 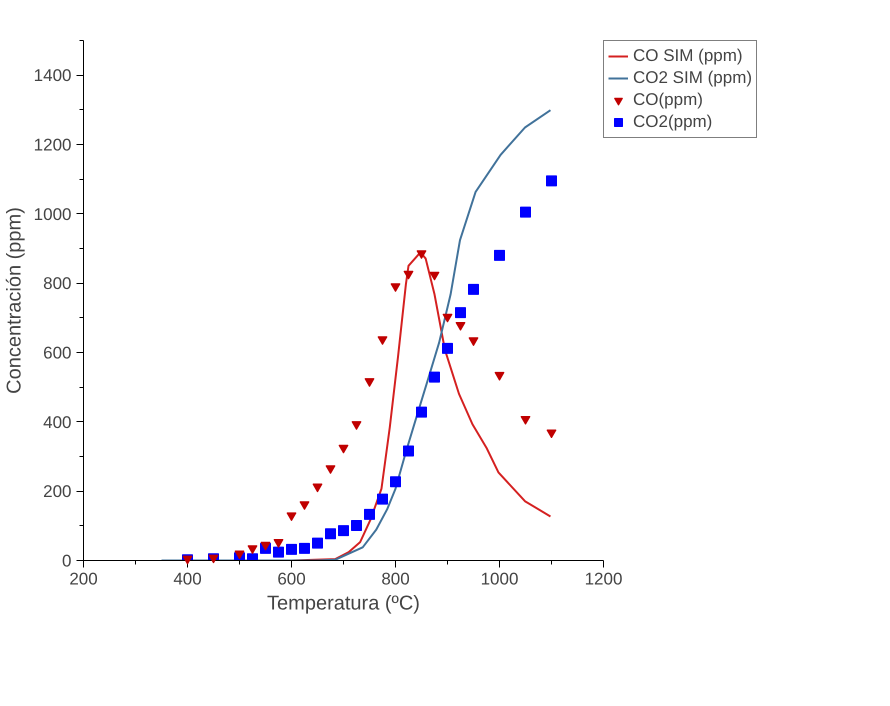 I want to click on y-tick-label: 800, so click(x=57, y=284).